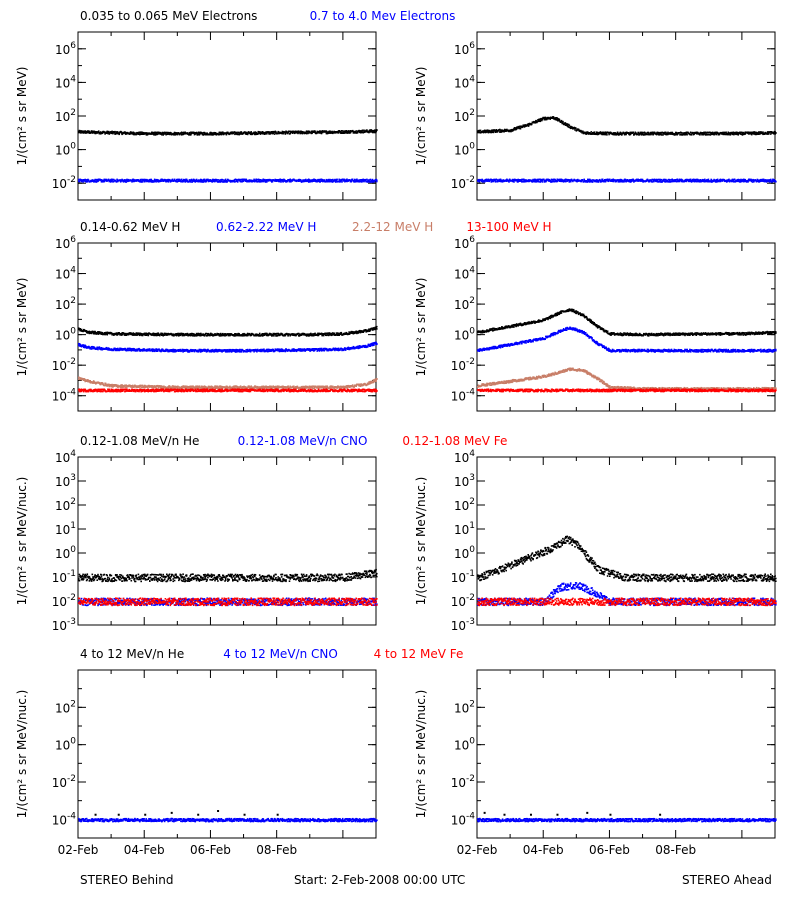 This screenshot has height=900, width=800. I want to click on y-tick-label: 10⁴, so click(65, 82).